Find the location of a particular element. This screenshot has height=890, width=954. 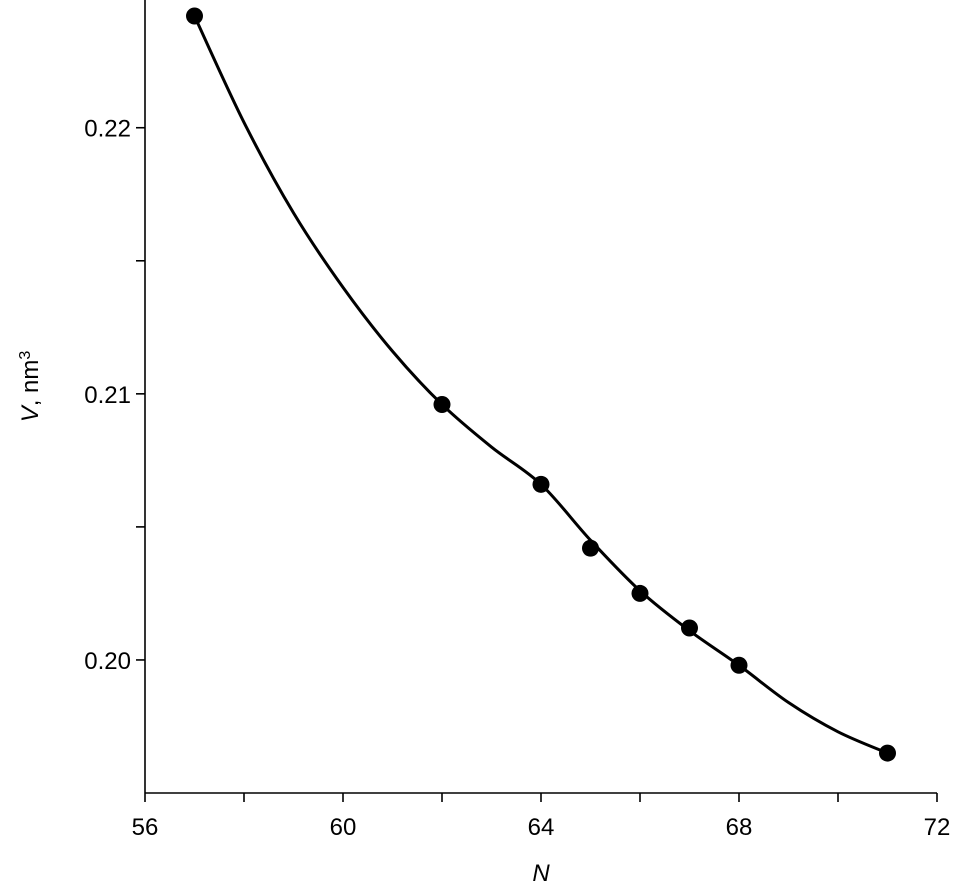

y-axis-title: V, nm3 is located at coordinates (31, 387).